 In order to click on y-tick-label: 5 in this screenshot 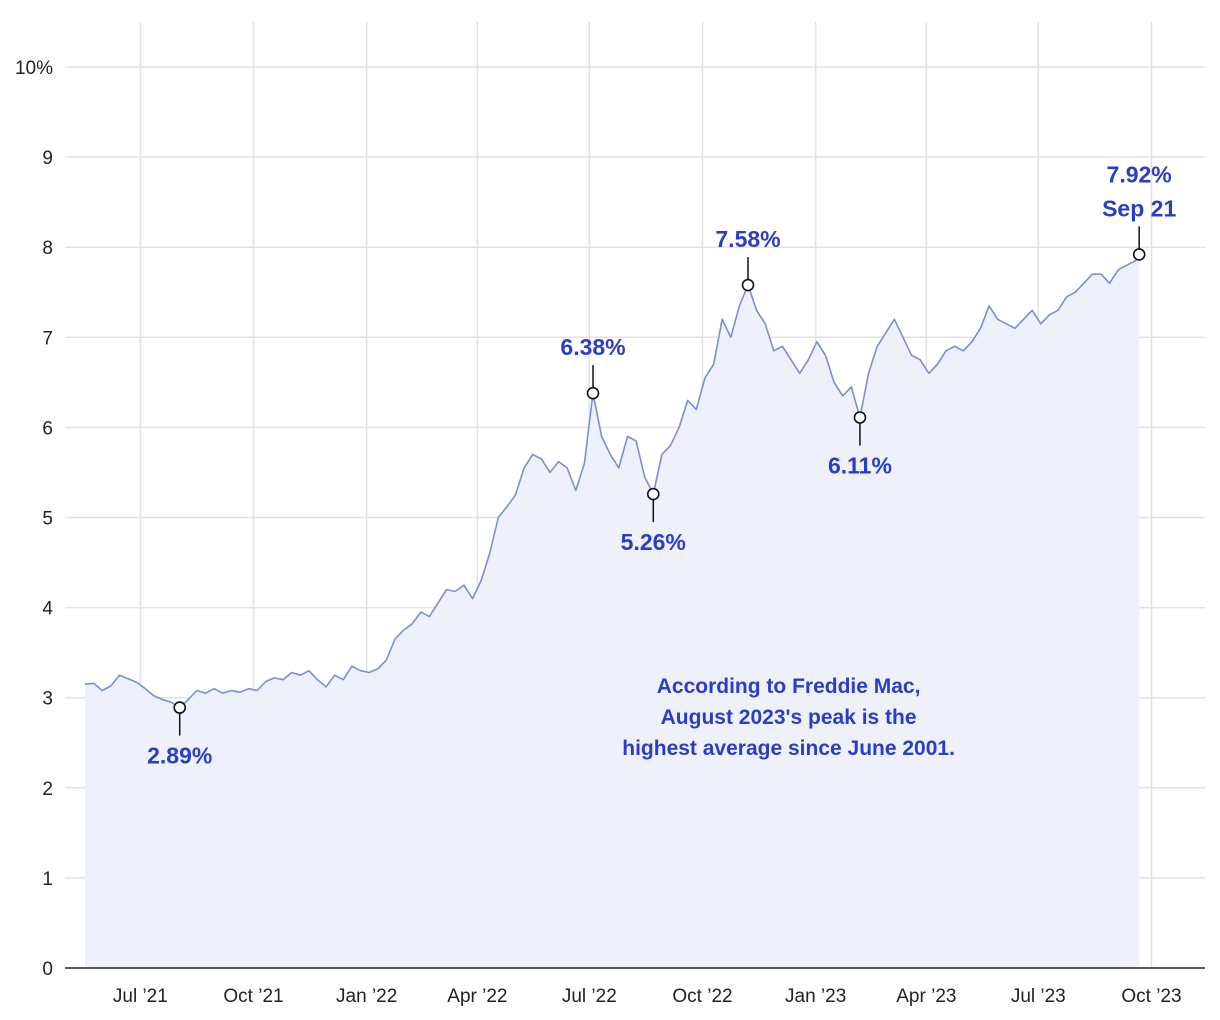, I will do `click(47, 519)`.